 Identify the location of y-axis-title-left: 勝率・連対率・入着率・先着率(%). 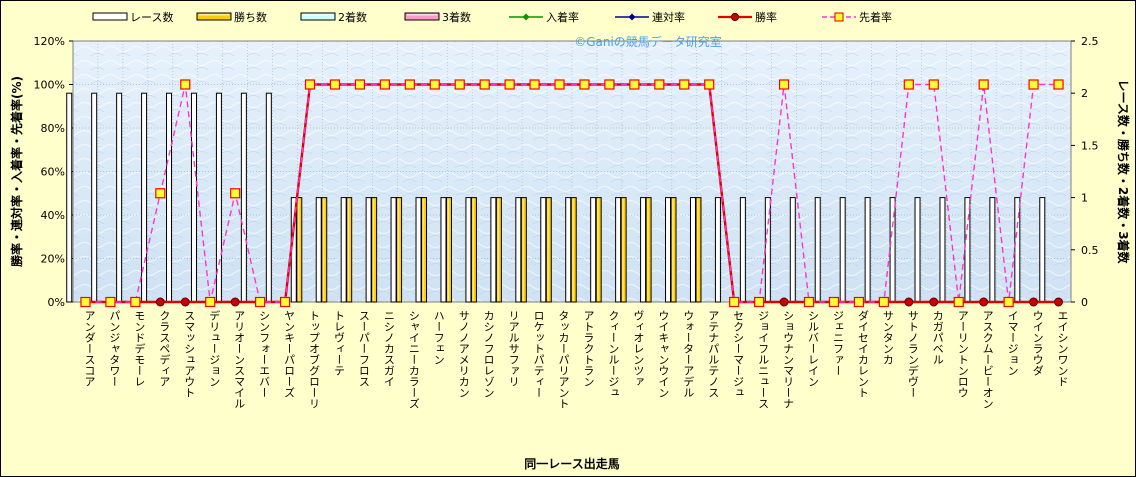
(16, 171).